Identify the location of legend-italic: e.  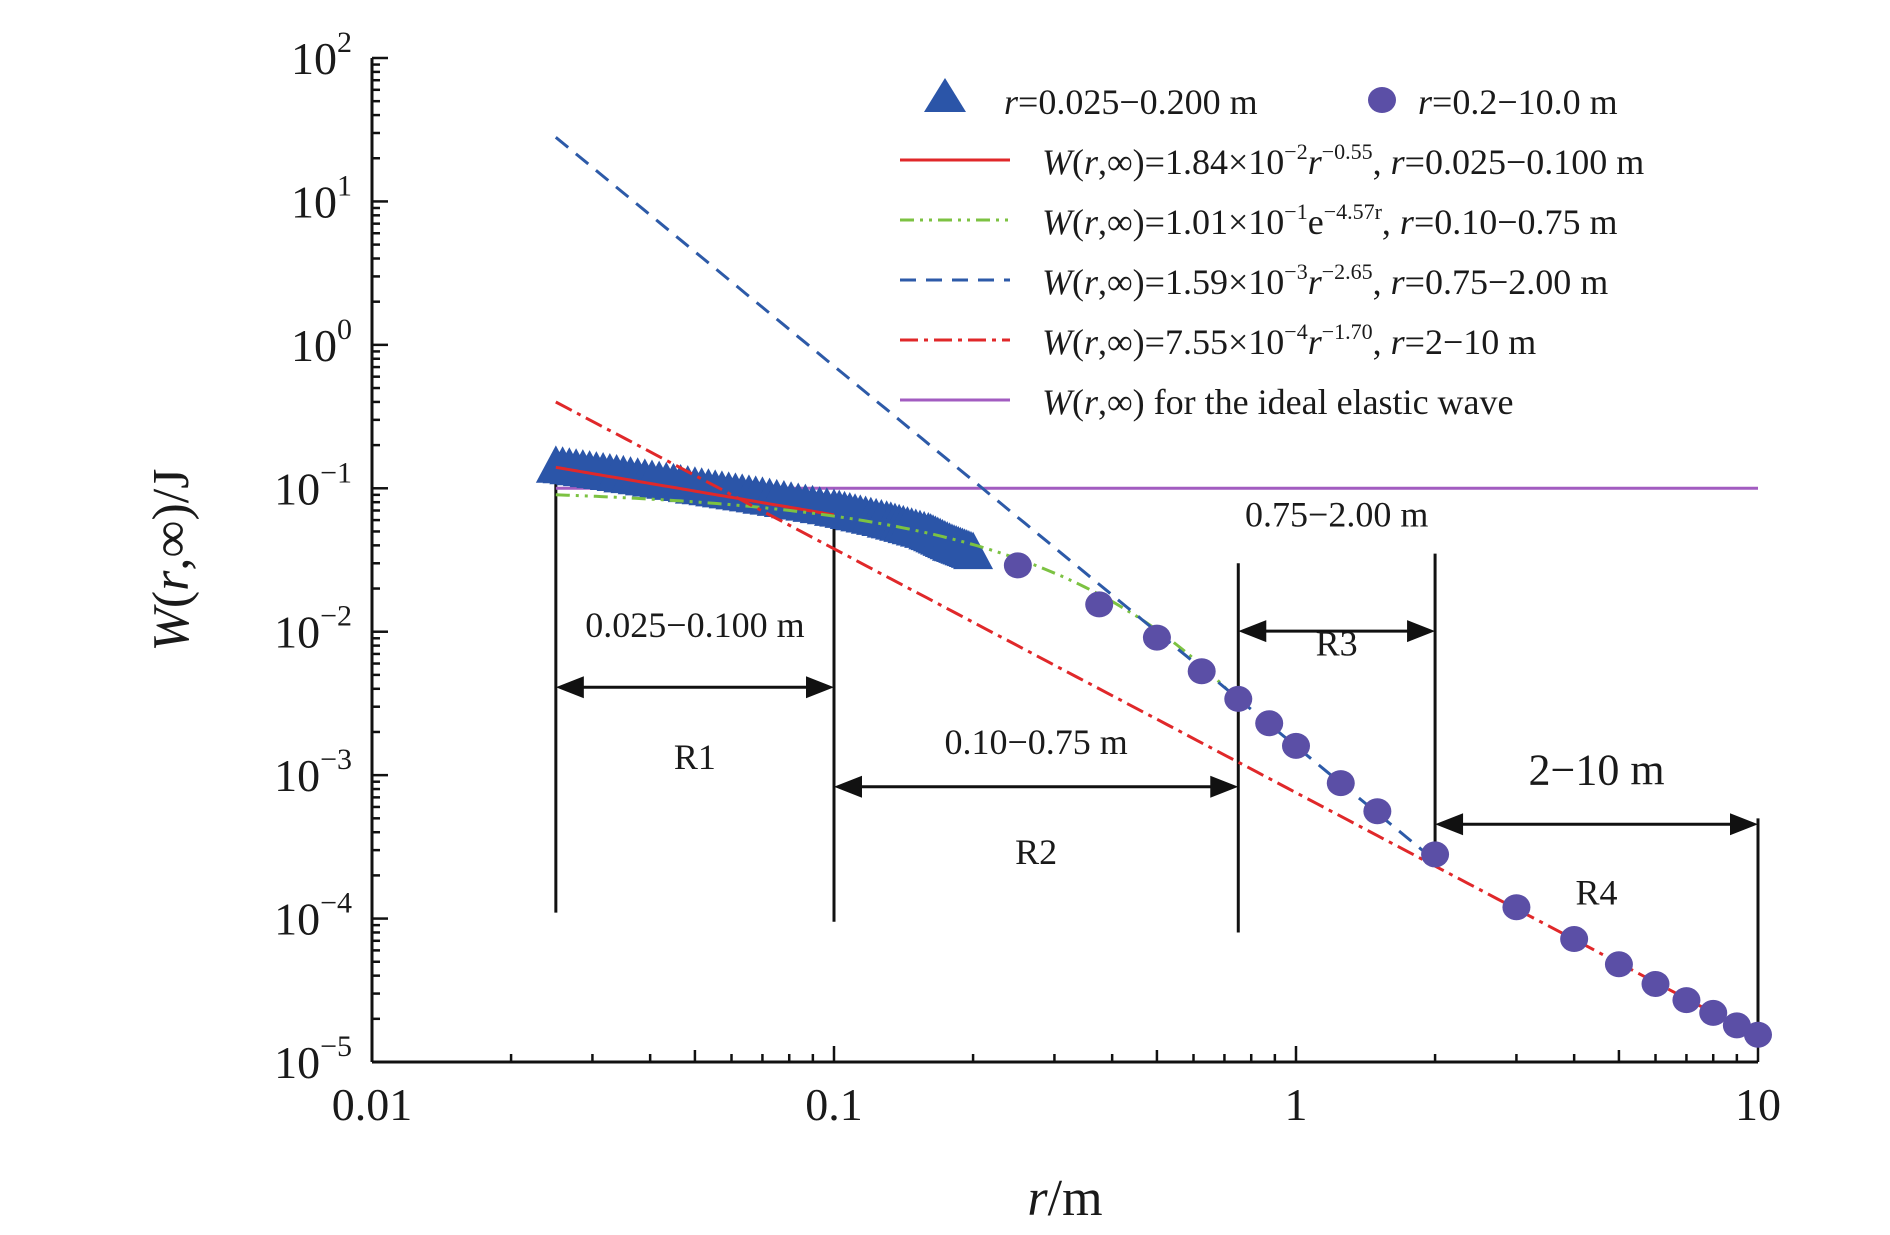
(1316, 222).